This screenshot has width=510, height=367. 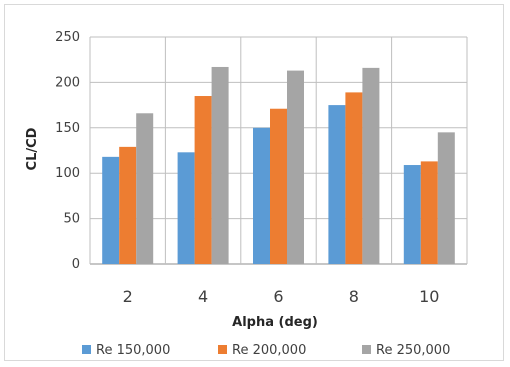 I want to click on x-axis-title: Alpha (deg), so click(x=275, y=322).